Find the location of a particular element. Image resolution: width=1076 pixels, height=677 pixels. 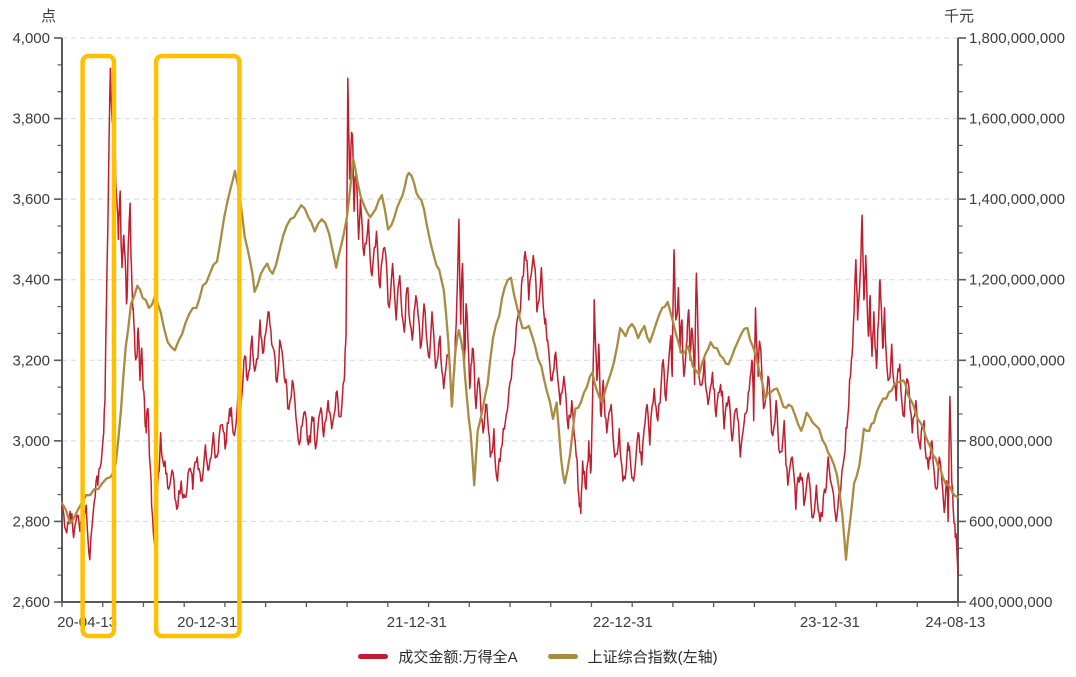

turnover-series-label: 成交金额:万得全A is located at coordinates (458, 657).